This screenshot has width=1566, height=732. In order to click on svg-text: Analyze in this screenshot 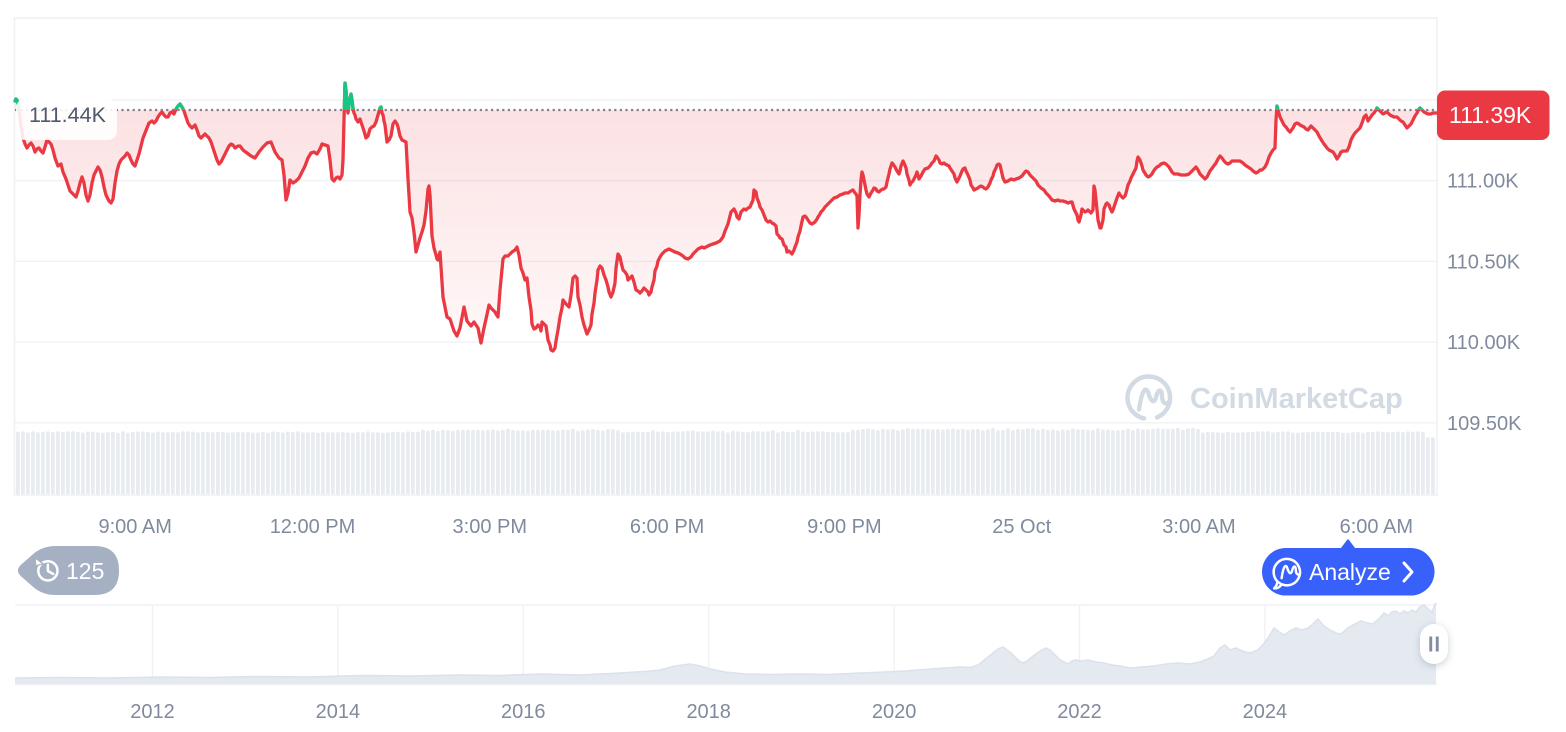, I will do `click(1350, 572)`.